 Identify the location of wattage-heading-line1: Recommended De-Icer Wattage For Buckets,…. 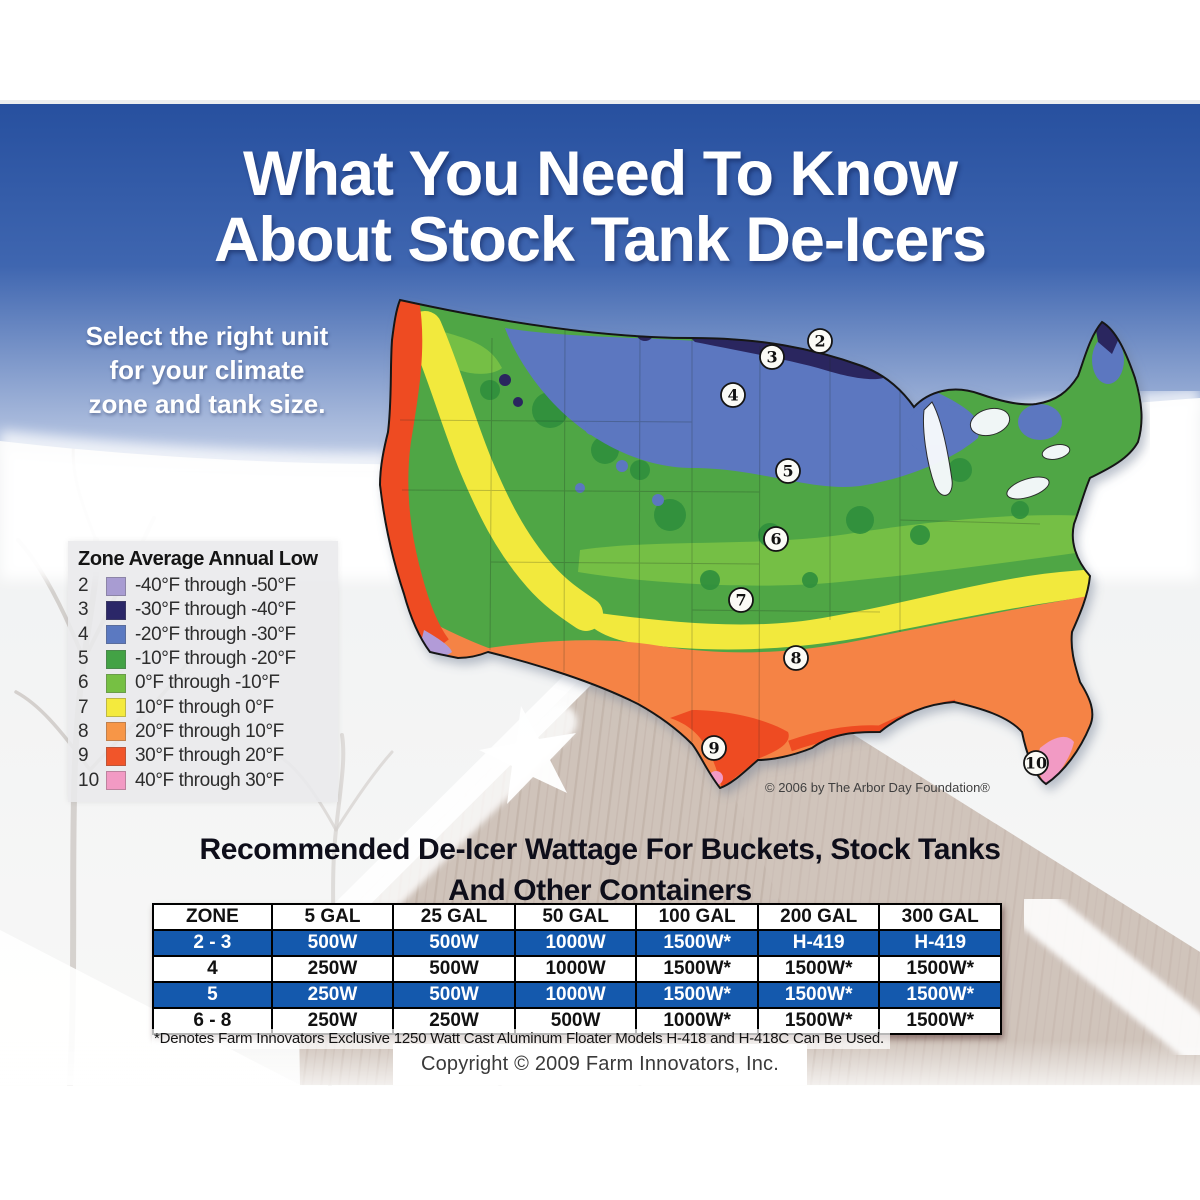
(600, 849).